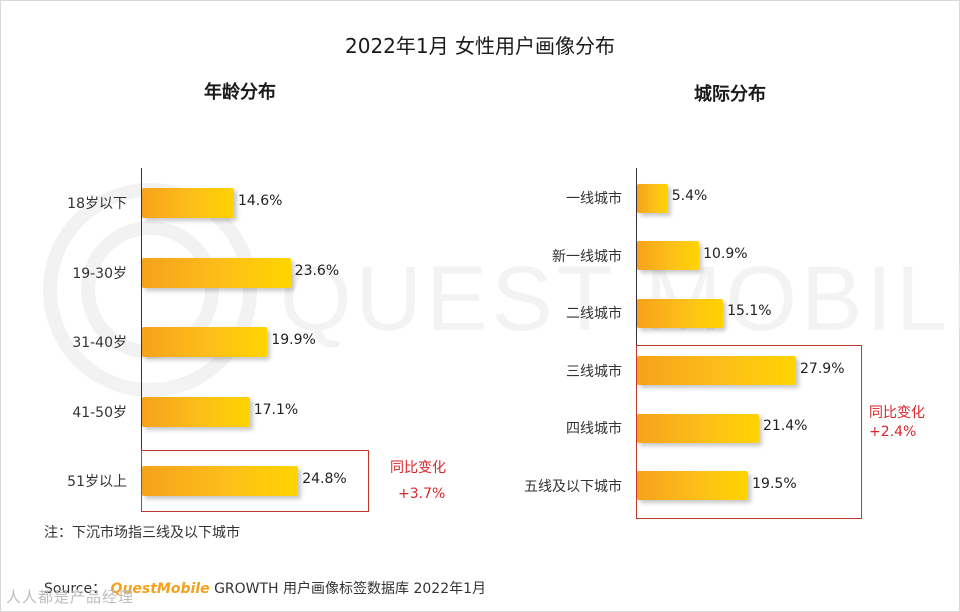 Image resolution: width=960 pixels, height=612 pixels. I want to click on corner-watermark: 人人都是产品经理, so click(70, 597).